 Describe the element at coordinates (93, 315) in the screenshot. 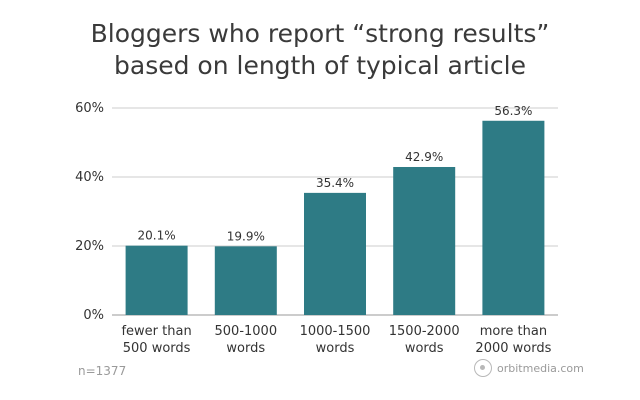

I see `y-tick-label: 0%` at that location.